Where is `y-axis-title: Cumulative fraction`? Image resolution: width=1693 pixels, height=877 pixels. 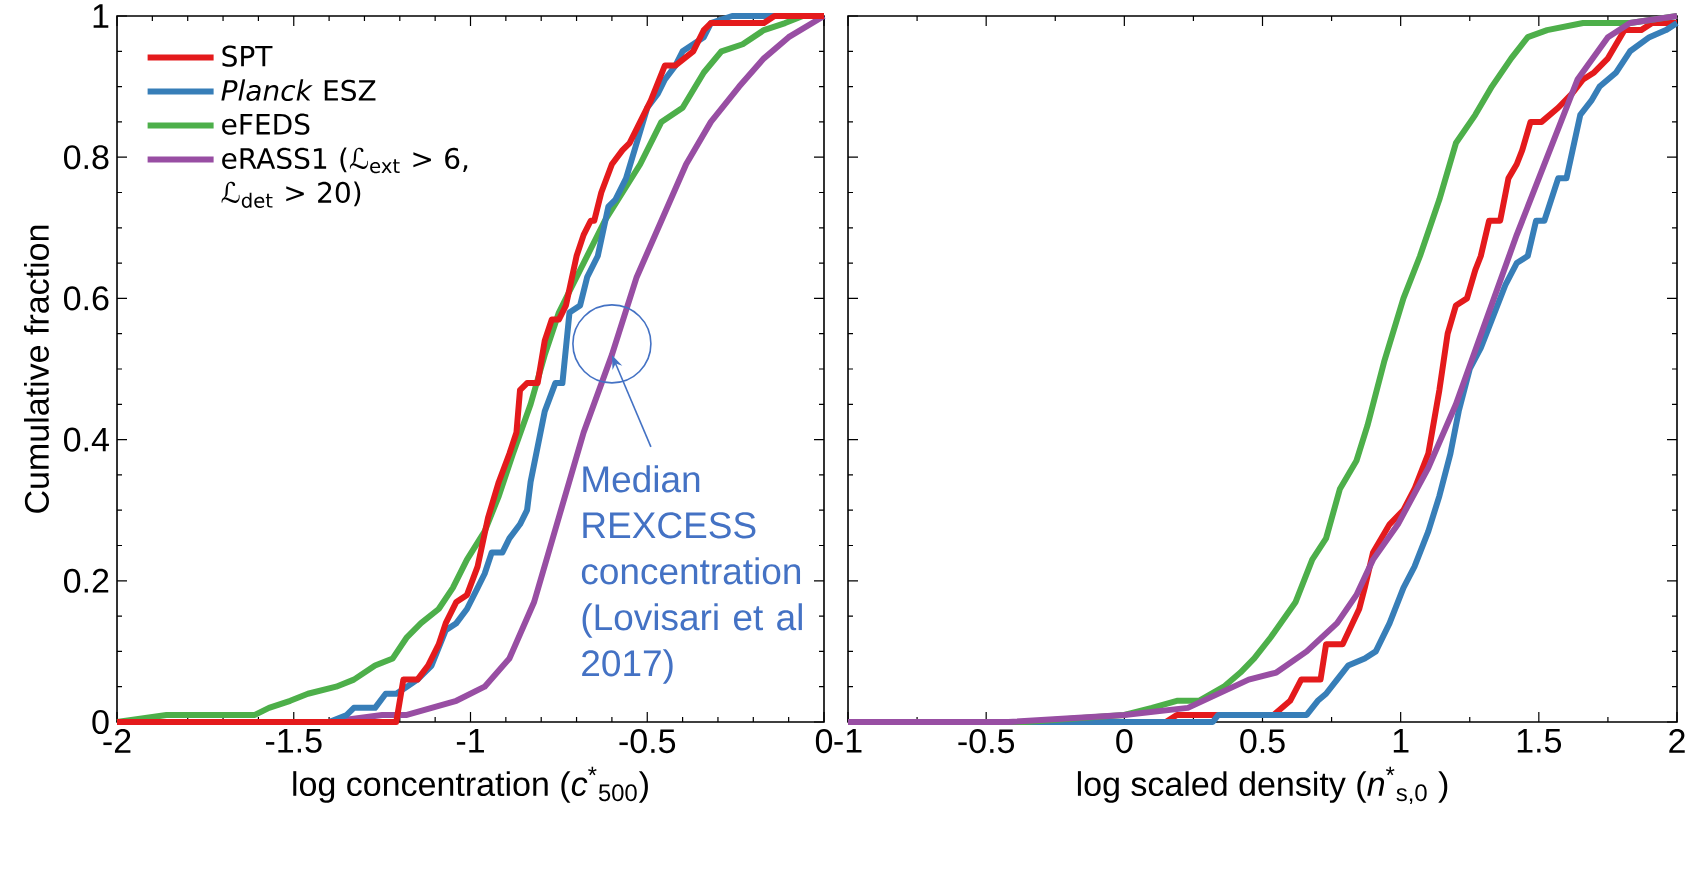 y-axis-title: Cumulative fraction is located at coordinates (36, 369).